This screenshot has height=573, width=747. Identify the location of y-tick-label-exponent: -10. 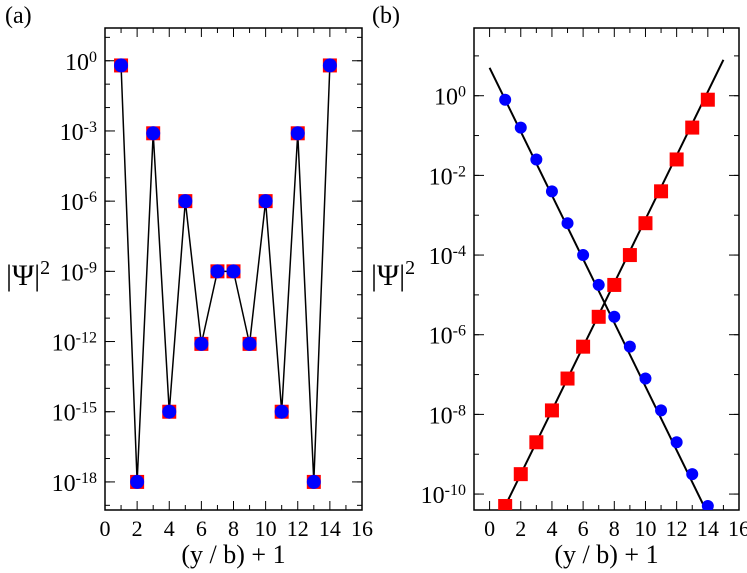
(455, 490).